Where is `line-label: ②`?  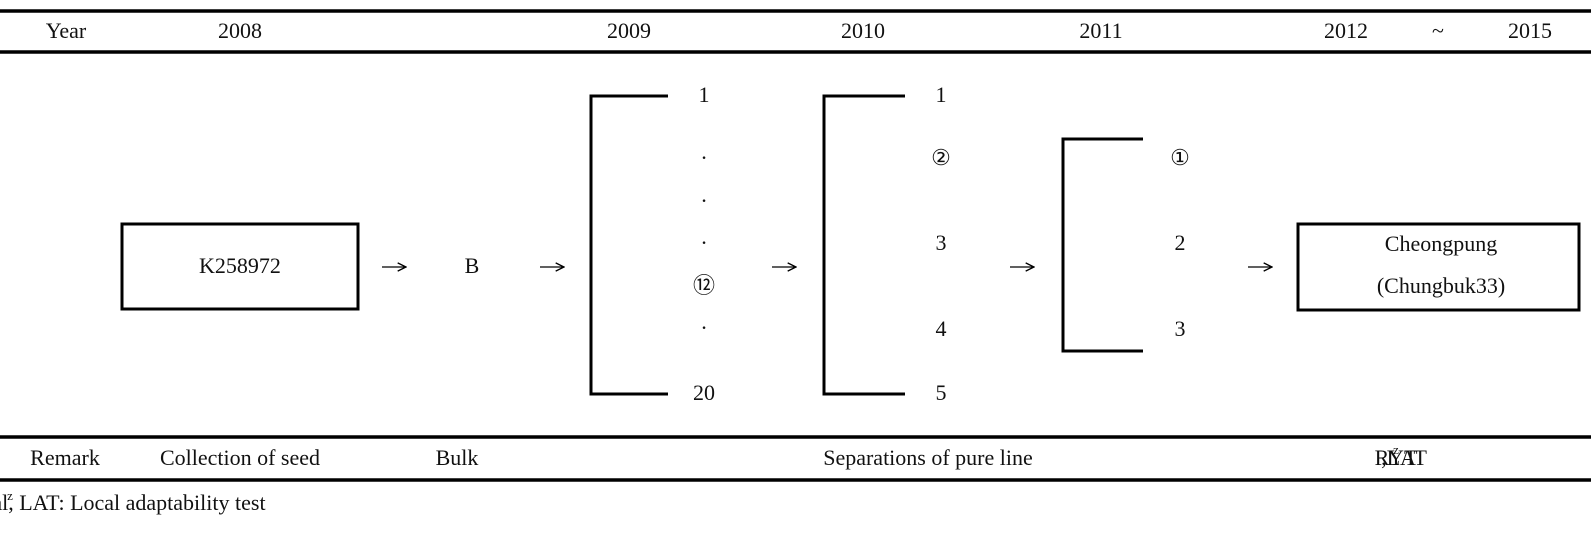
line-label: ② is located at coordinates (941, 157).